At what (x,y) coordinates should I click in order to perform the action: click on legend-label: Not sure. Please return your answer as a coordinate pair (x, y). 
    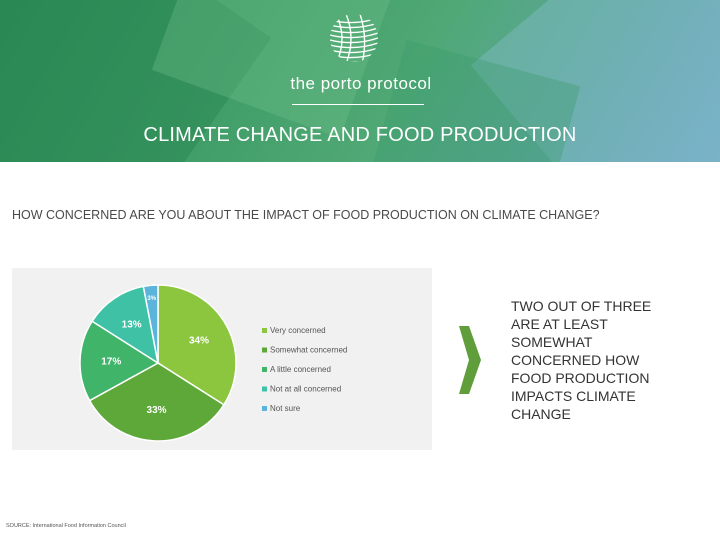
    Looking at the image, I should click on (285, 408).